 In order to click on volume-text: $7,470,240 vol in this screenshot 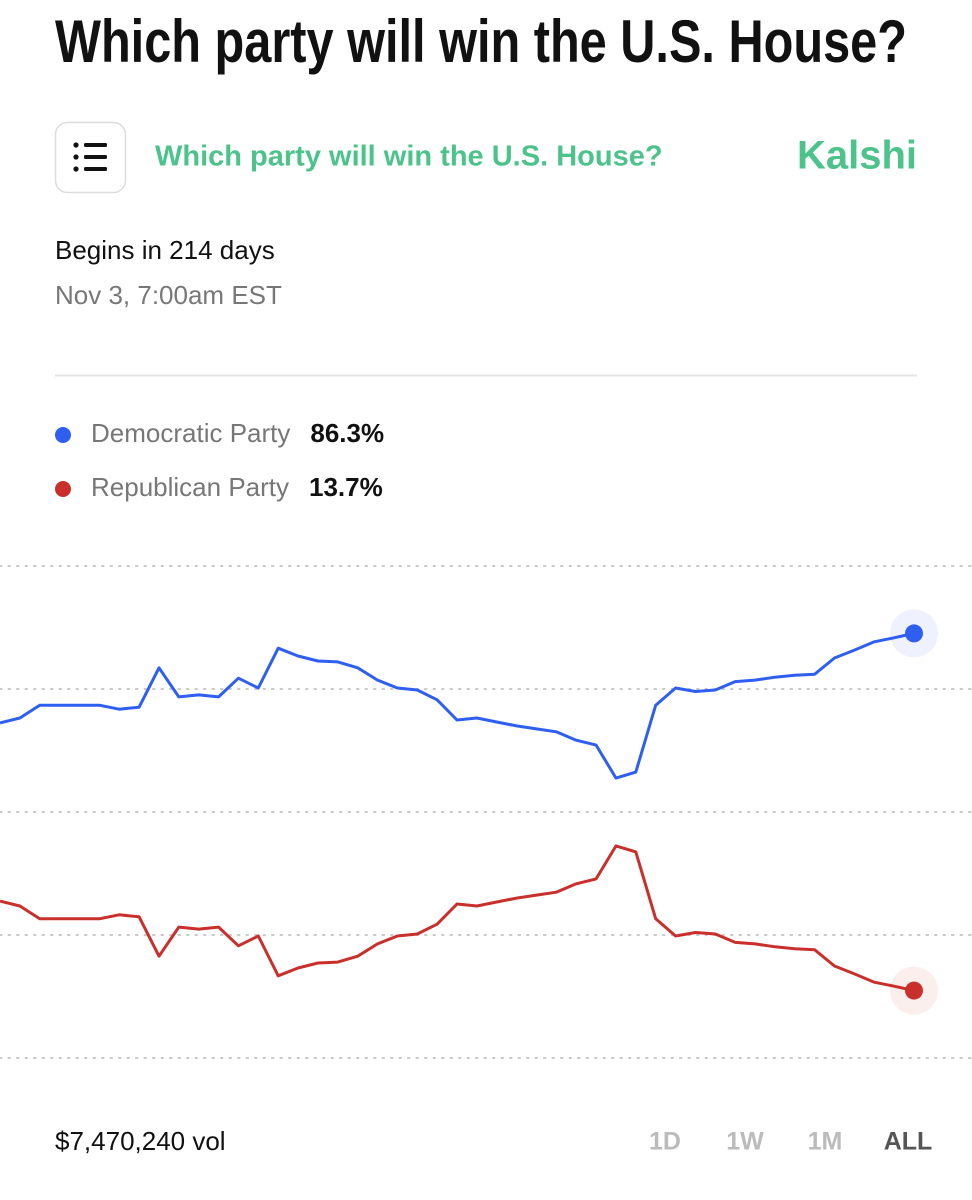, I will do `click(140, 1141)`.